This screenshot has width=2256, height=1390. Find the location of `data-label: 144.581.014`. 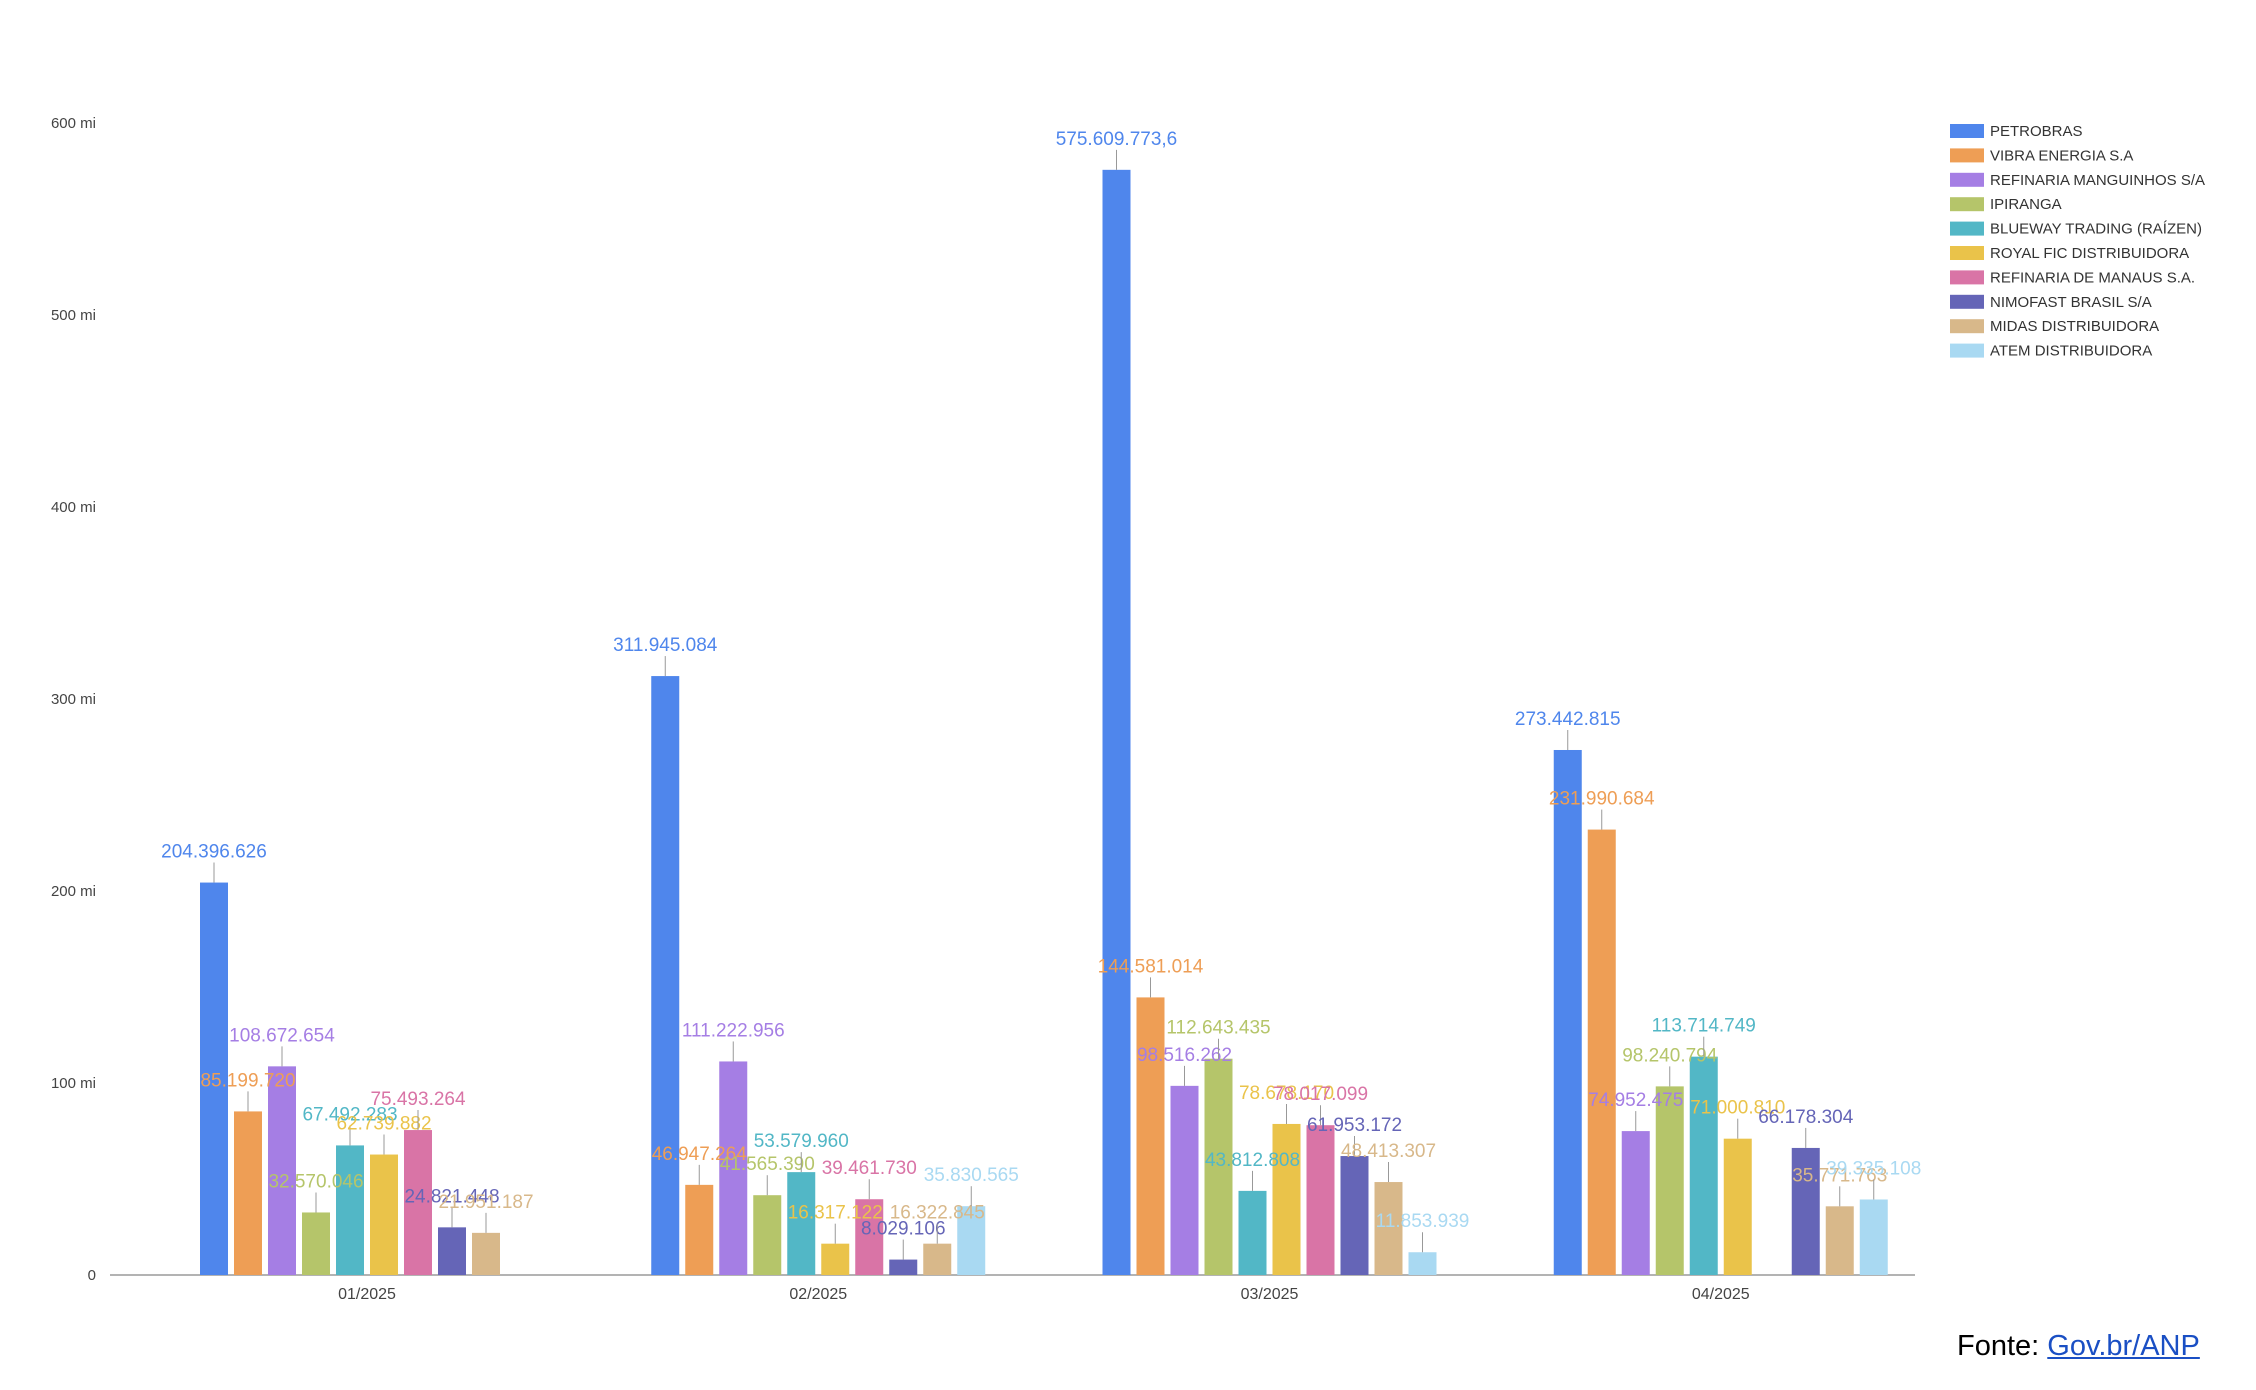

data-label: 144.581.014 is located at coordinates (1151, 966).